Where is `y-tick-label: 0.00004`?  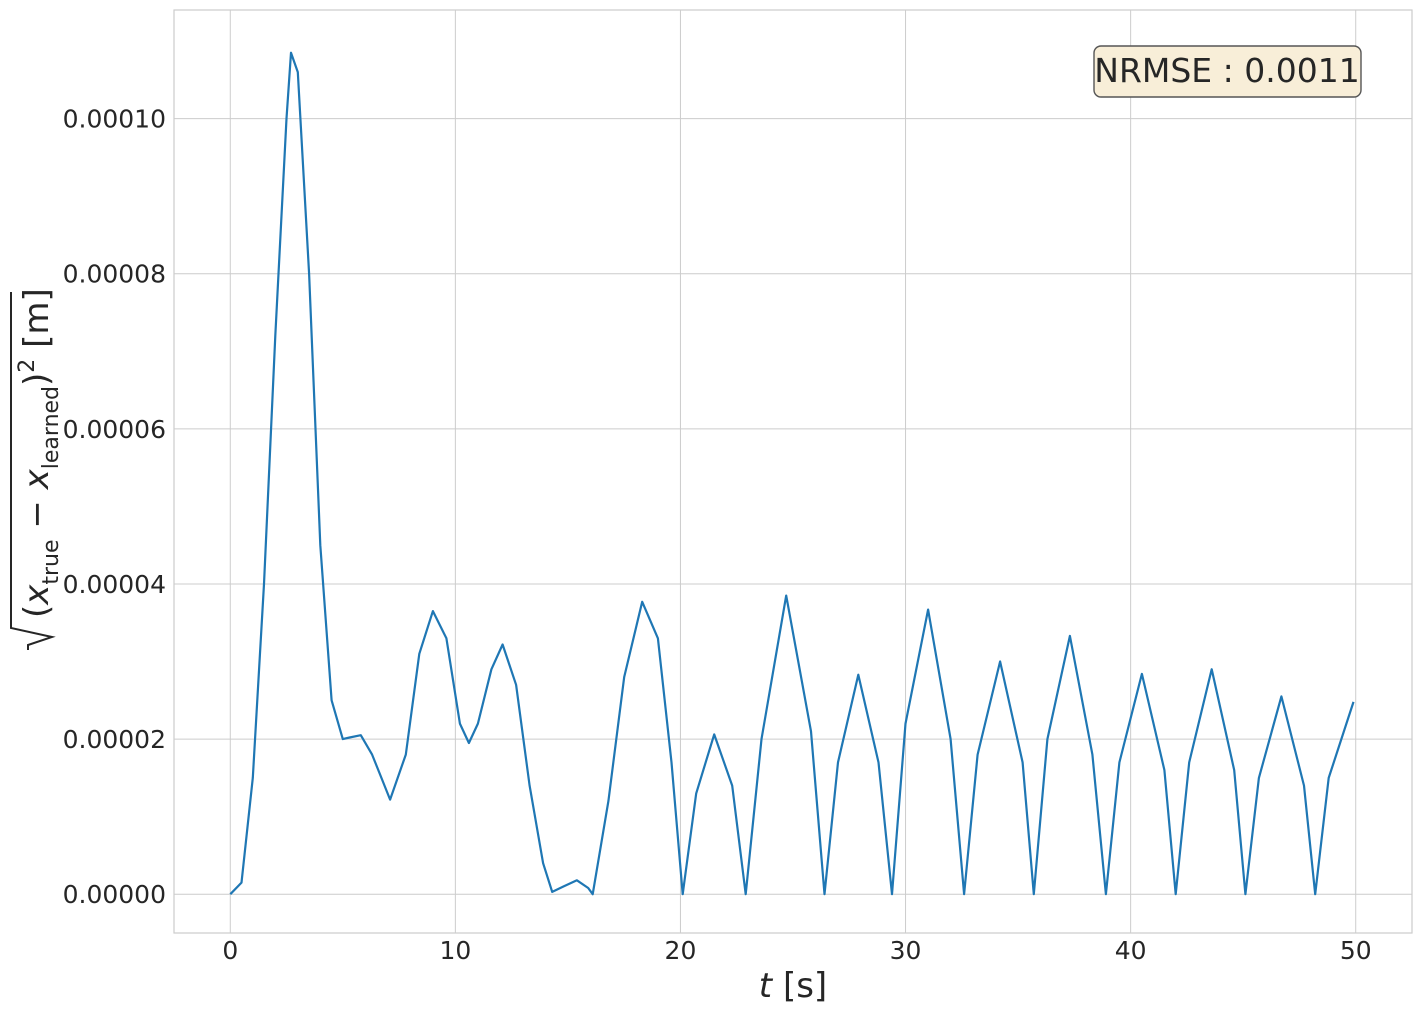 y-tick-label: 0.00004 is located at coordinates (114, 584).